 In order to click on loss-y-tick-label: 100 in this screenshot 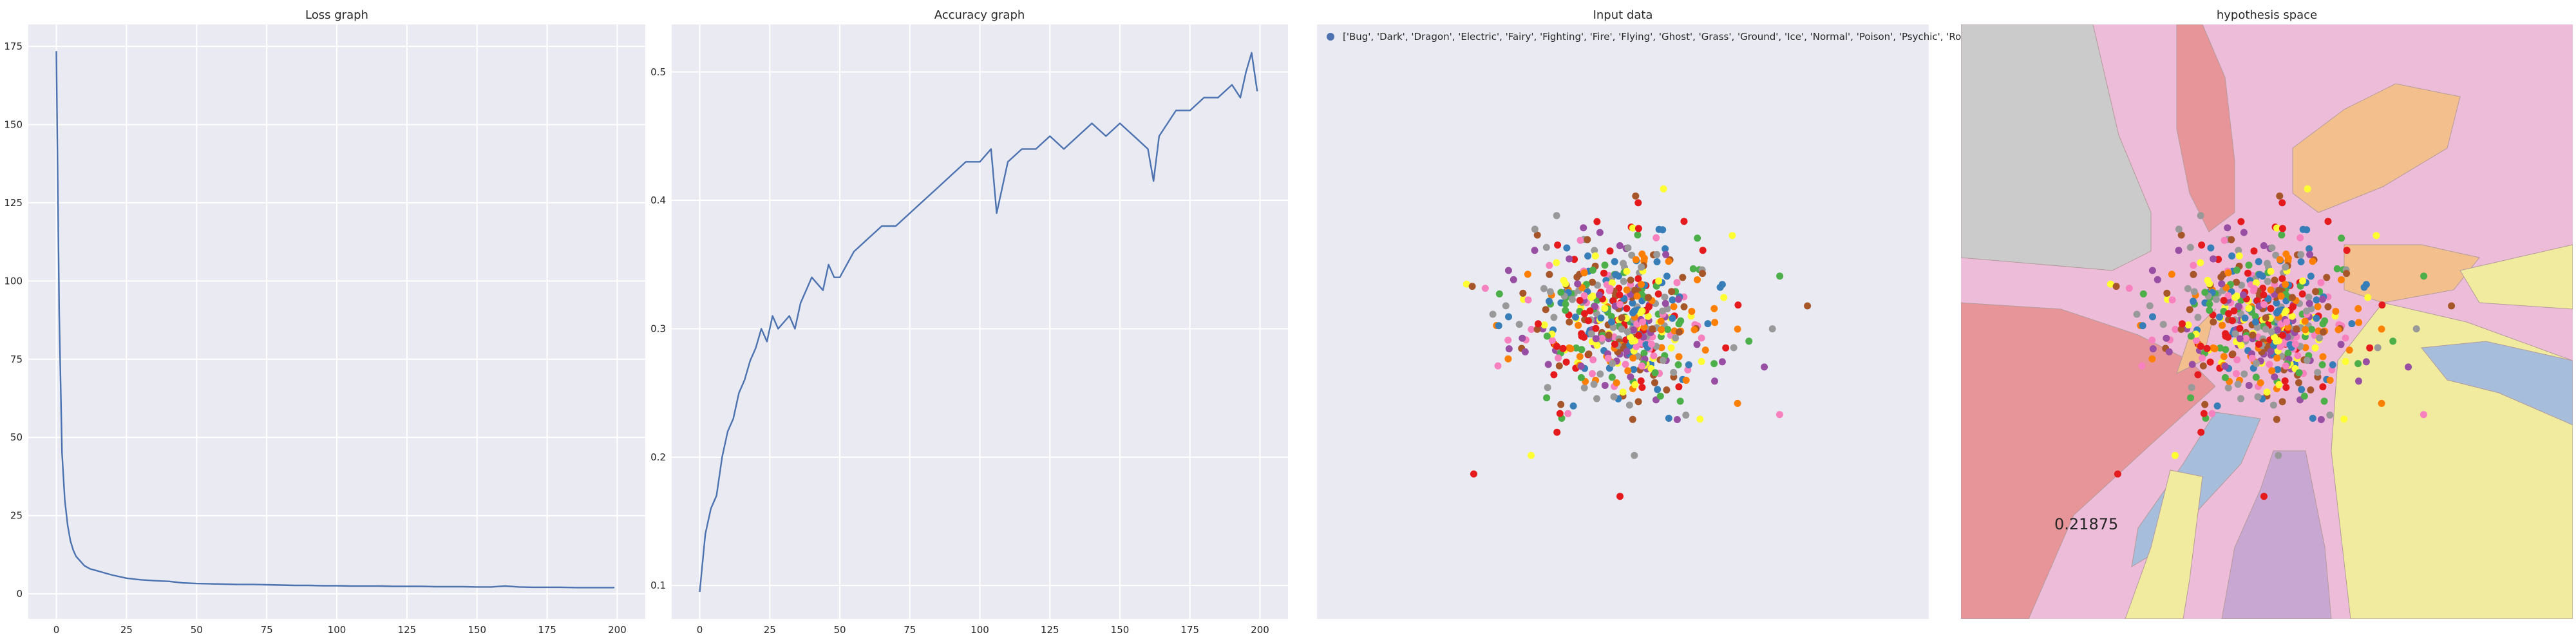, I will do `click(13, 281)`.